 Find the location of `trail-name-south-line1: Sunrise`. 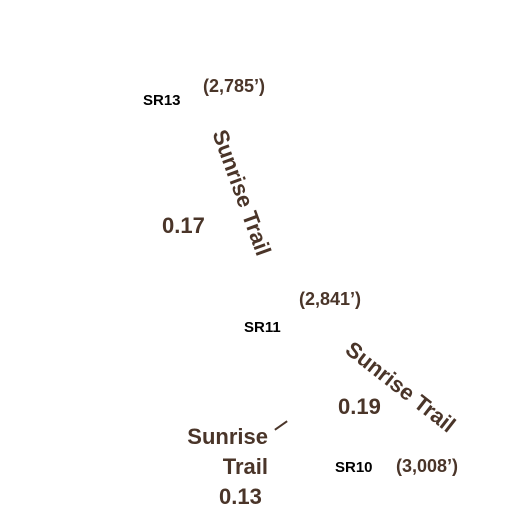

trail-name-south-line1: Sunrise is located at coordinates (227, 436).